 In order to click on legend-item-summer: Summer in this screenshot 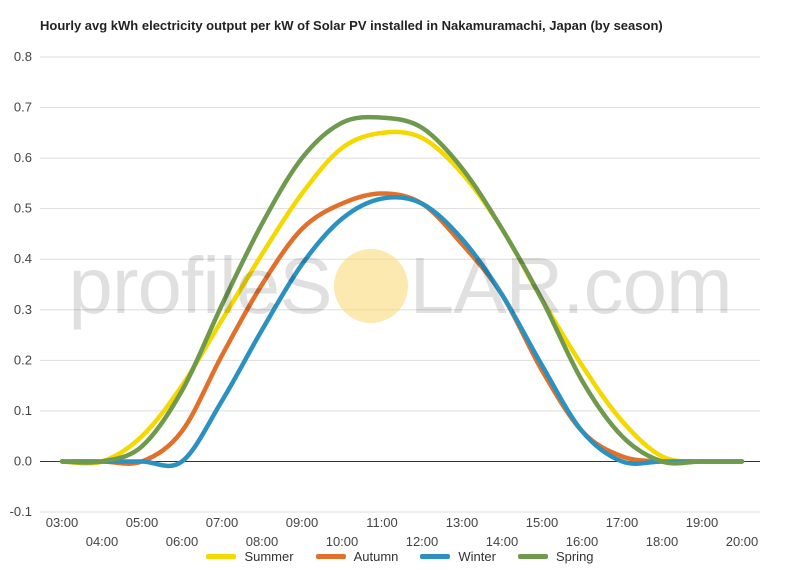, I will do `click(250, 556)`.